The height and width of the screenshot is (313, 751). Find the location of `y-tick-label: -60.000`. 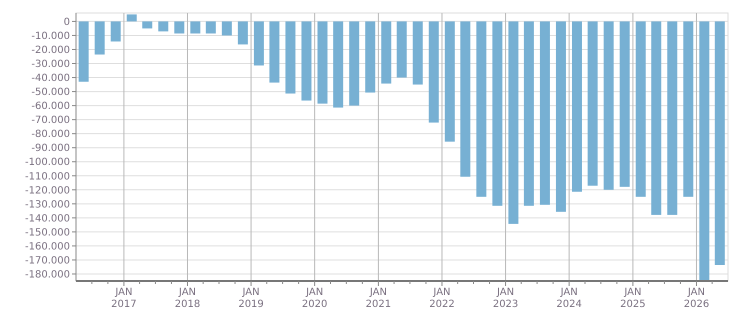

y-tick-label: -60.000 is located at coordinates (50, 106).